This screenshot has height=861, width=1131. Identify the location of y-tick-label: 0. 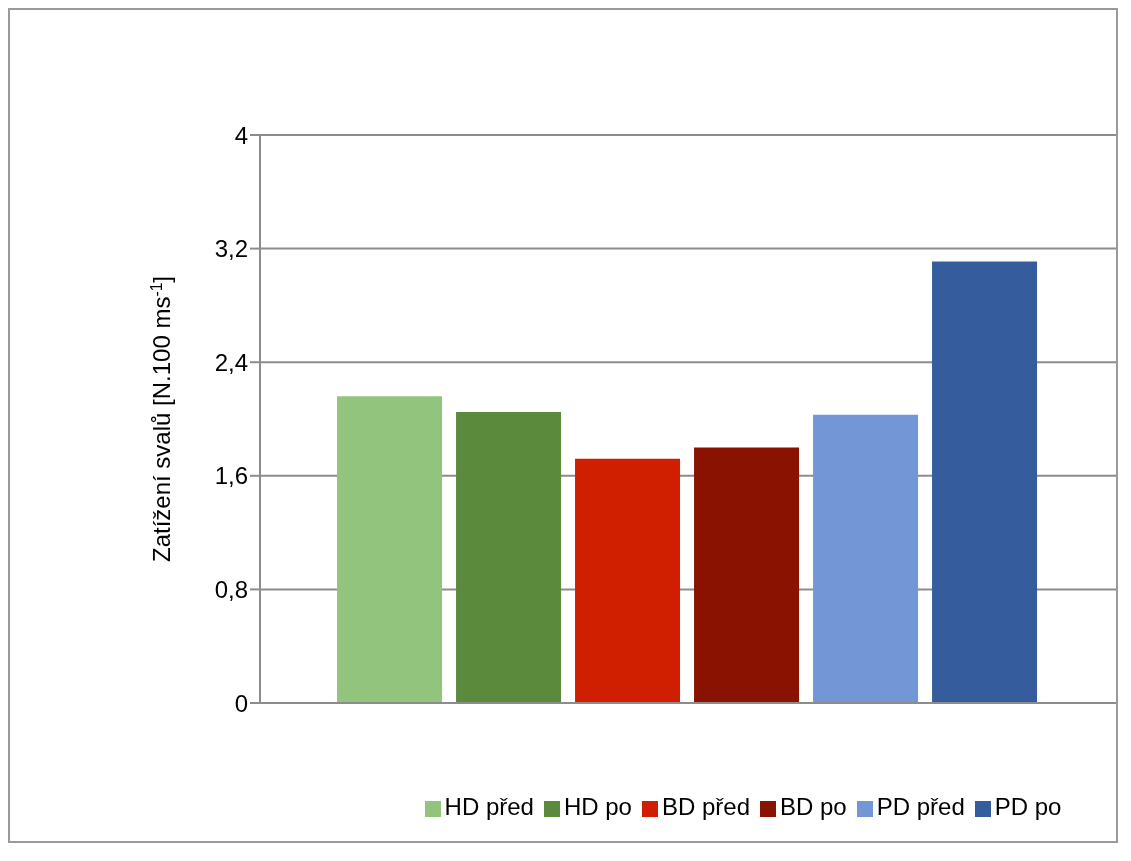
(241, 703).